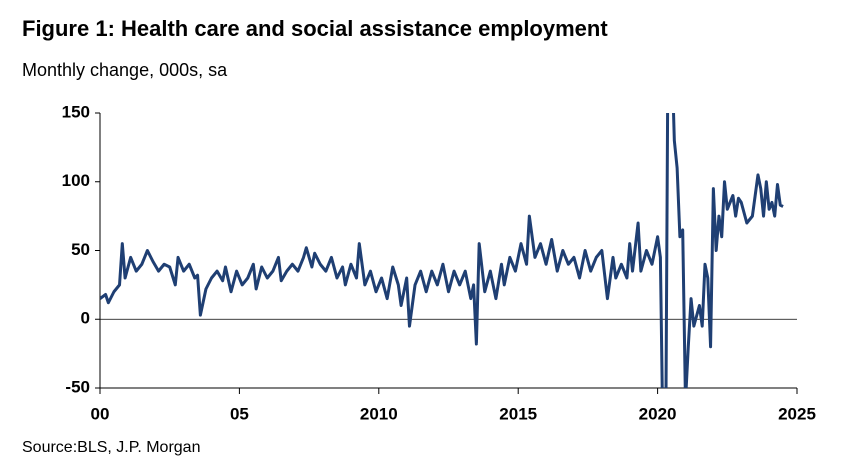 This screenshot has height=471, width=852. I want to click on source-note: Source:BLS, J.P. Morgan, so click(111, 447).